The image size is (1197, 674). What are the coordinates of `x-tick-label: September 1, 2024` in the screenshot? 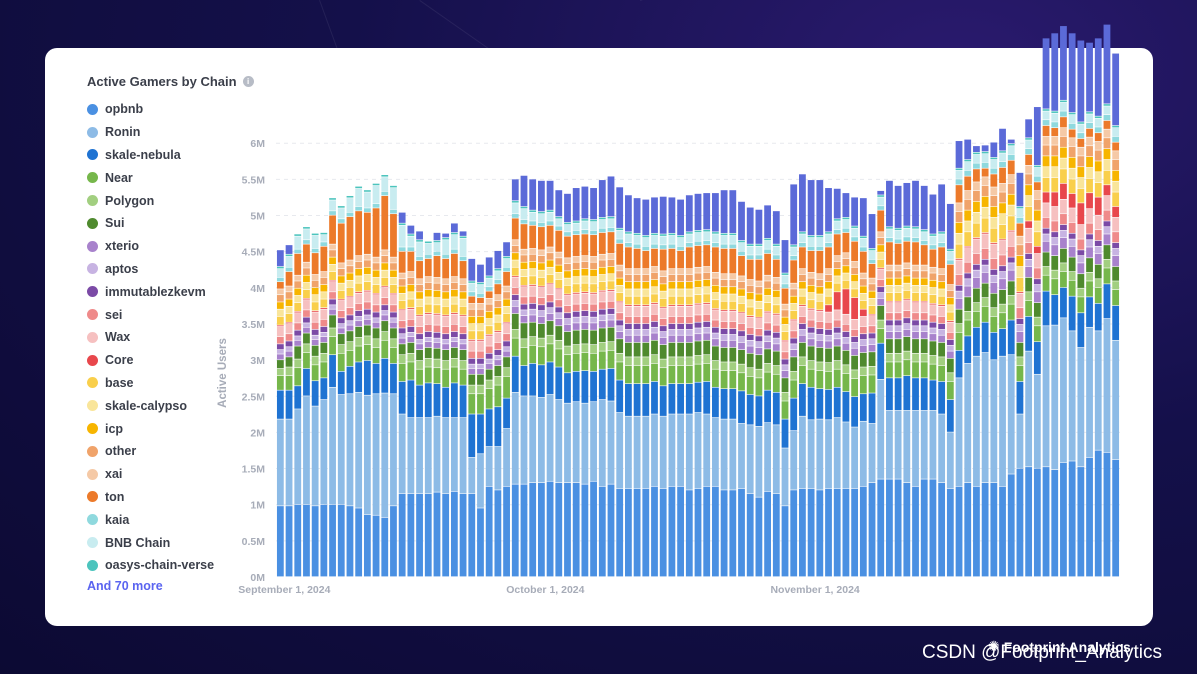 It's located at (284, 590).